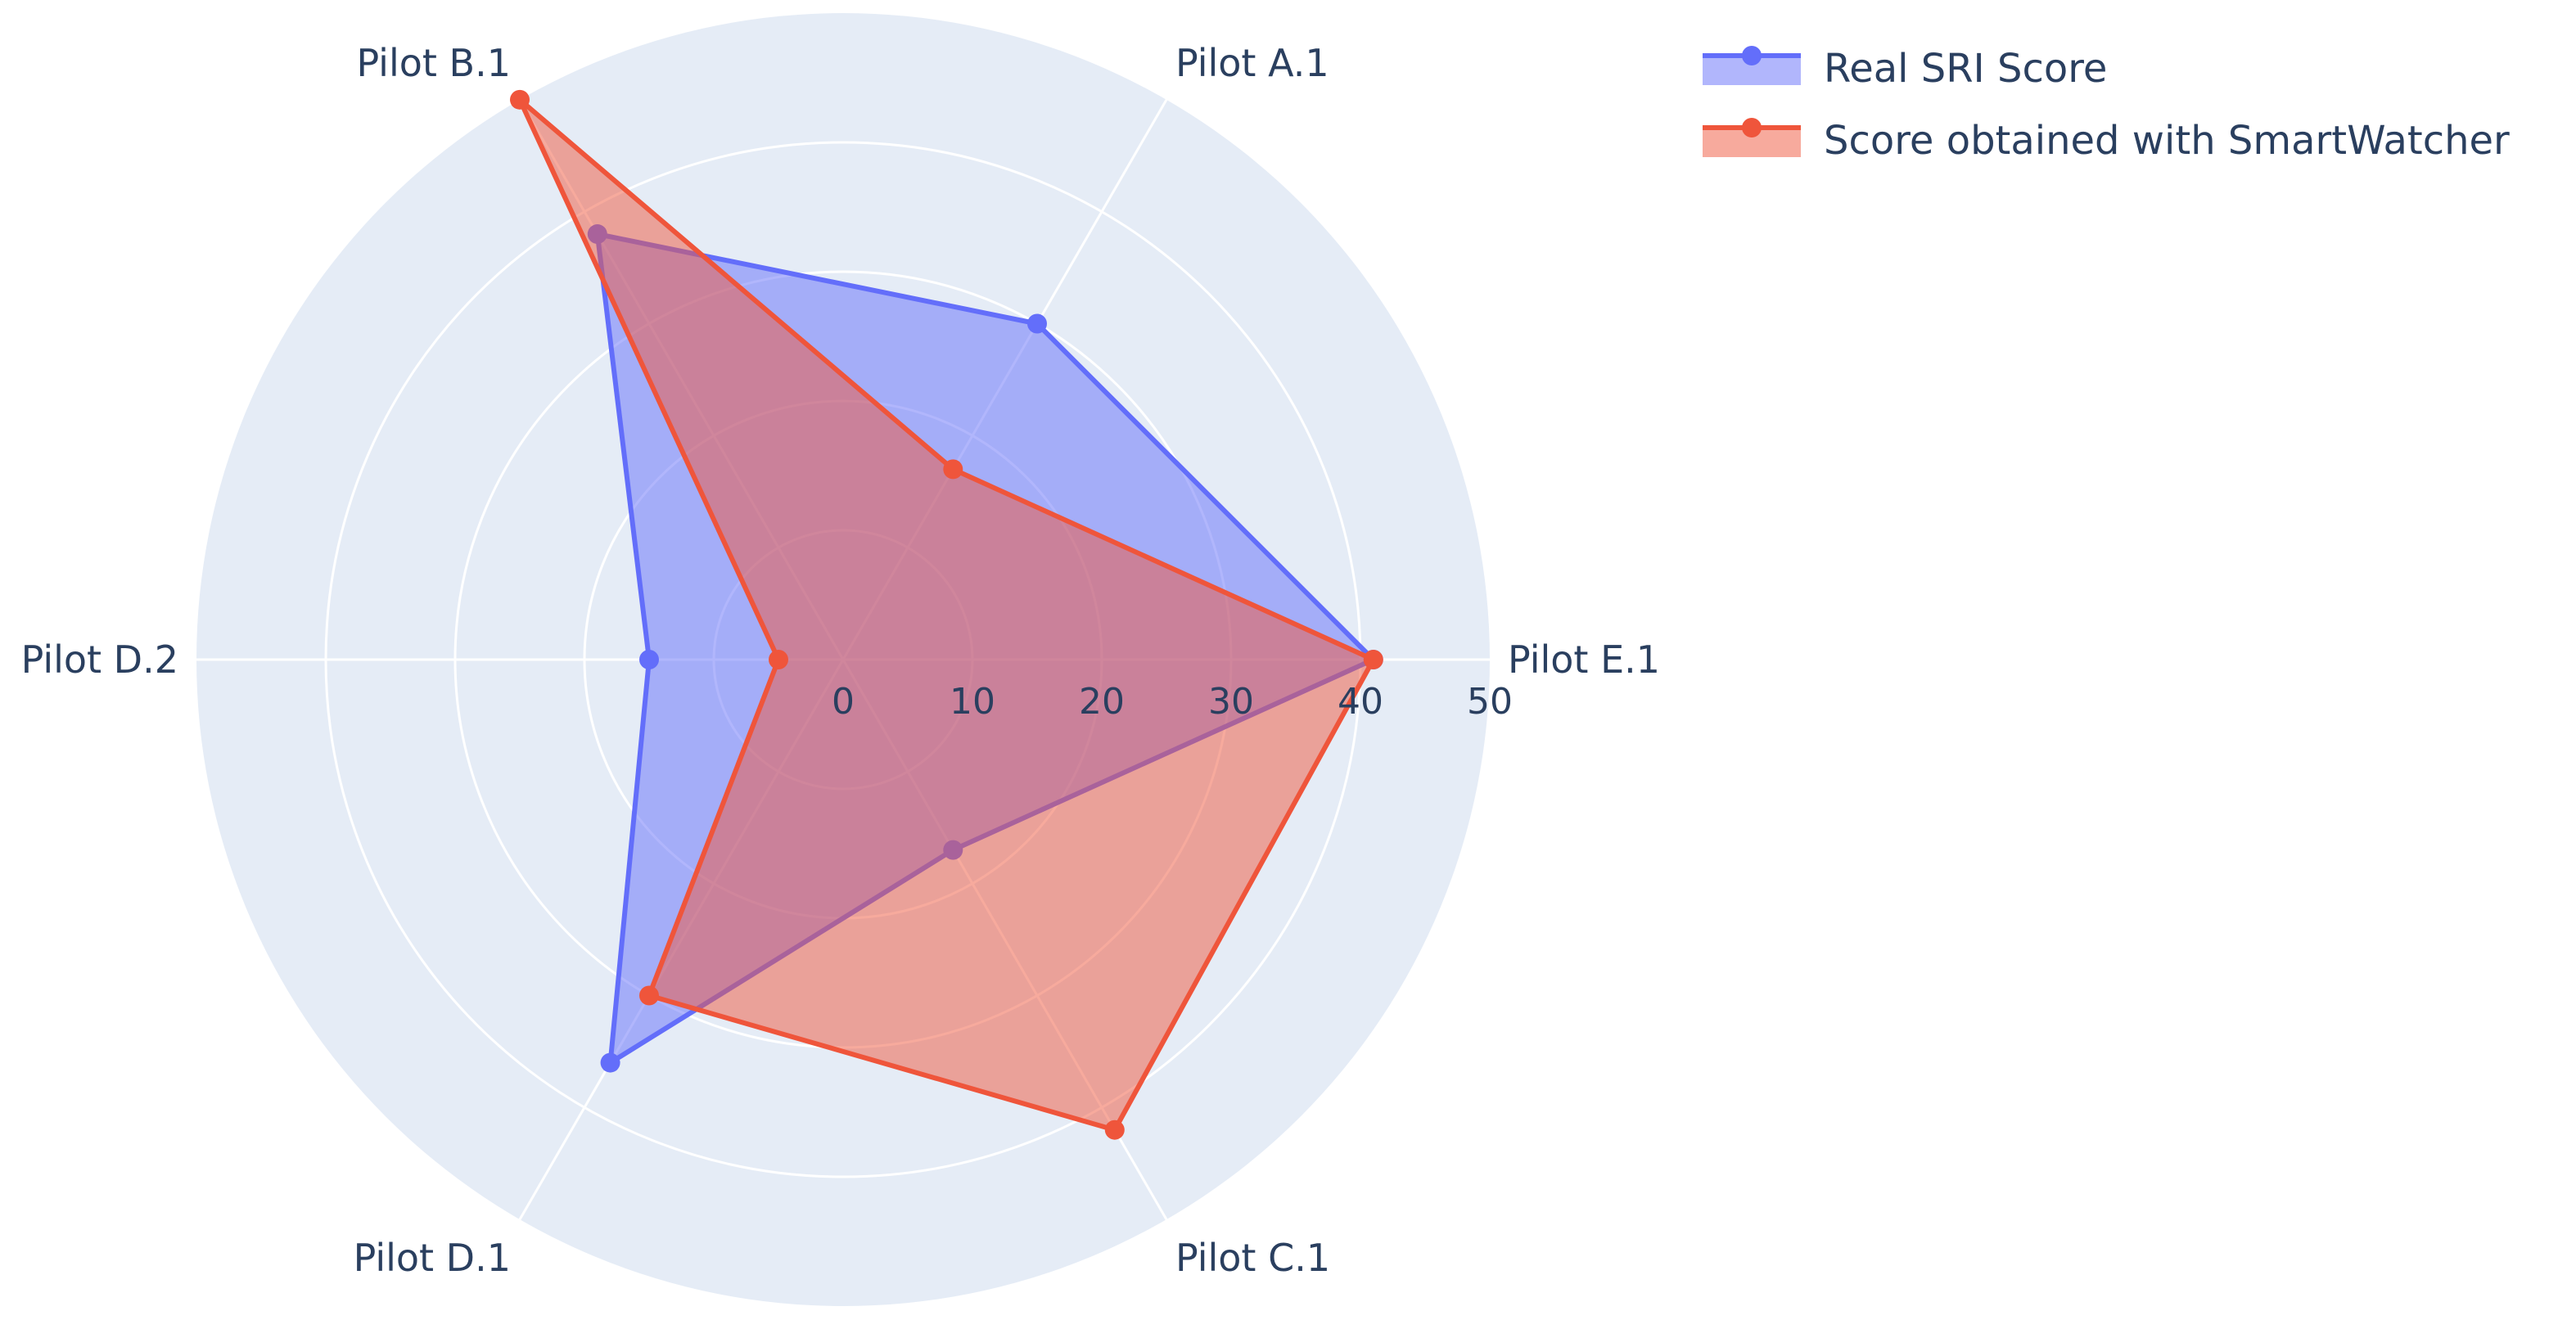 This screenshot has height=1329, width=2576. What do you see at coordinates (1360, 702) in the screenshot?
I see `radial-tick-label: 40` at bounding box center [1360, 702].